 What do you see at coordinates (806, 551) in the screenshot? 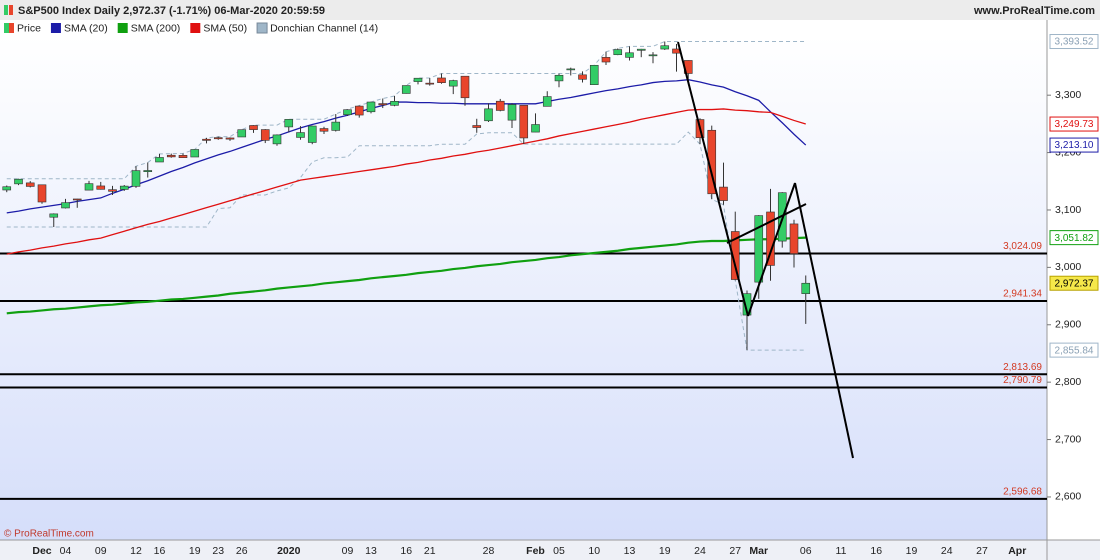
I see `x-tick-label: 06` at bounding box center [806, 551].